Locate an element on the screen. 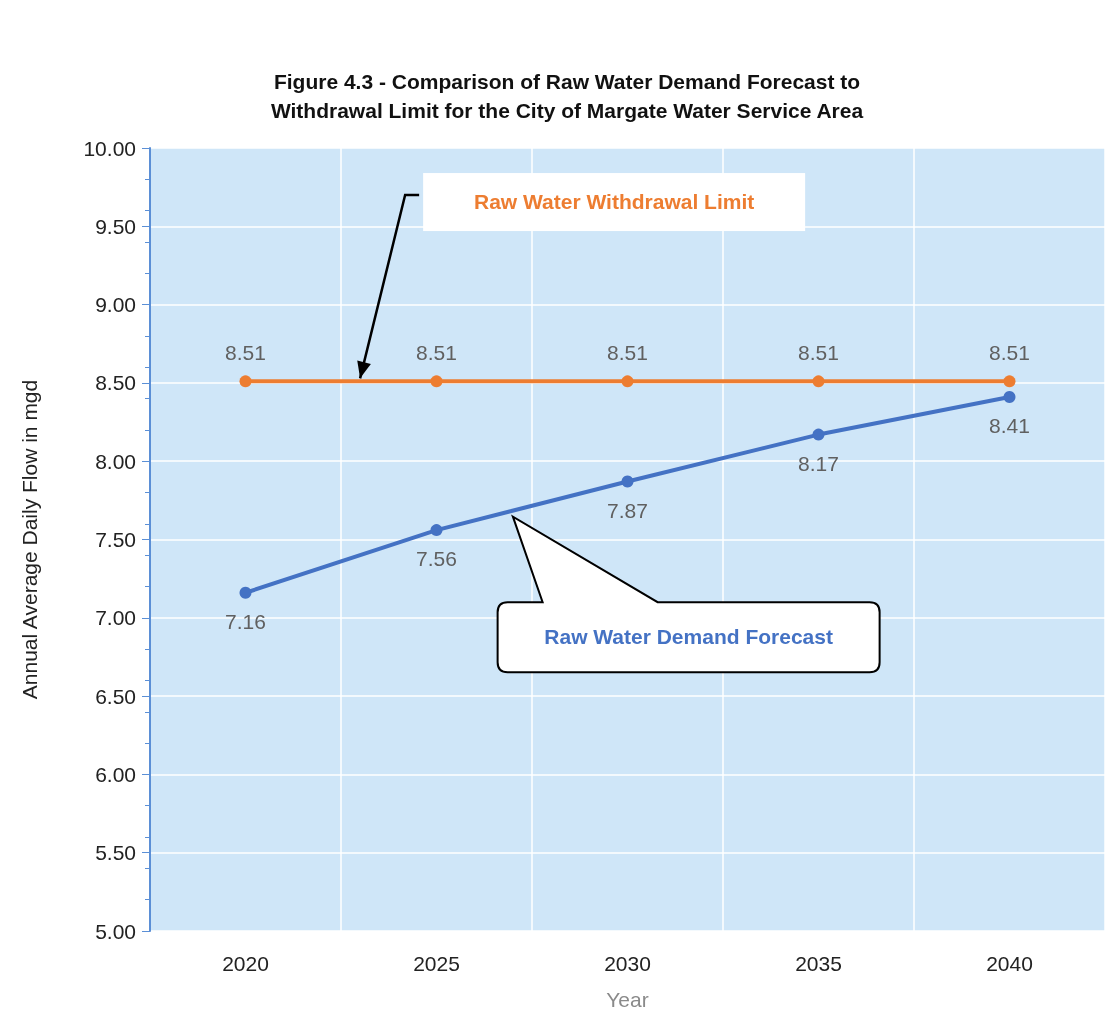 The height and width of the screenshot is (1017, 1105). data-label: 7.87 is located at coordinates (627, 510).